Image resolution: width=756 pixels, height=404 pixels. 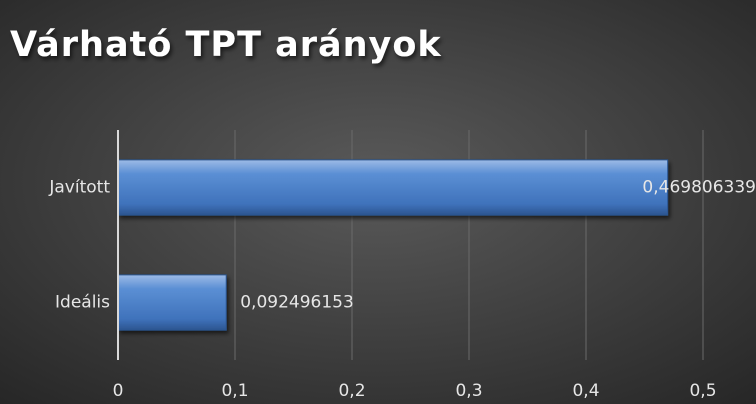 What do you see at coordinates (226, 45) in the screenshot?
I see `chart-title: Várható TPT arányok` at bounding box center [226, 45].